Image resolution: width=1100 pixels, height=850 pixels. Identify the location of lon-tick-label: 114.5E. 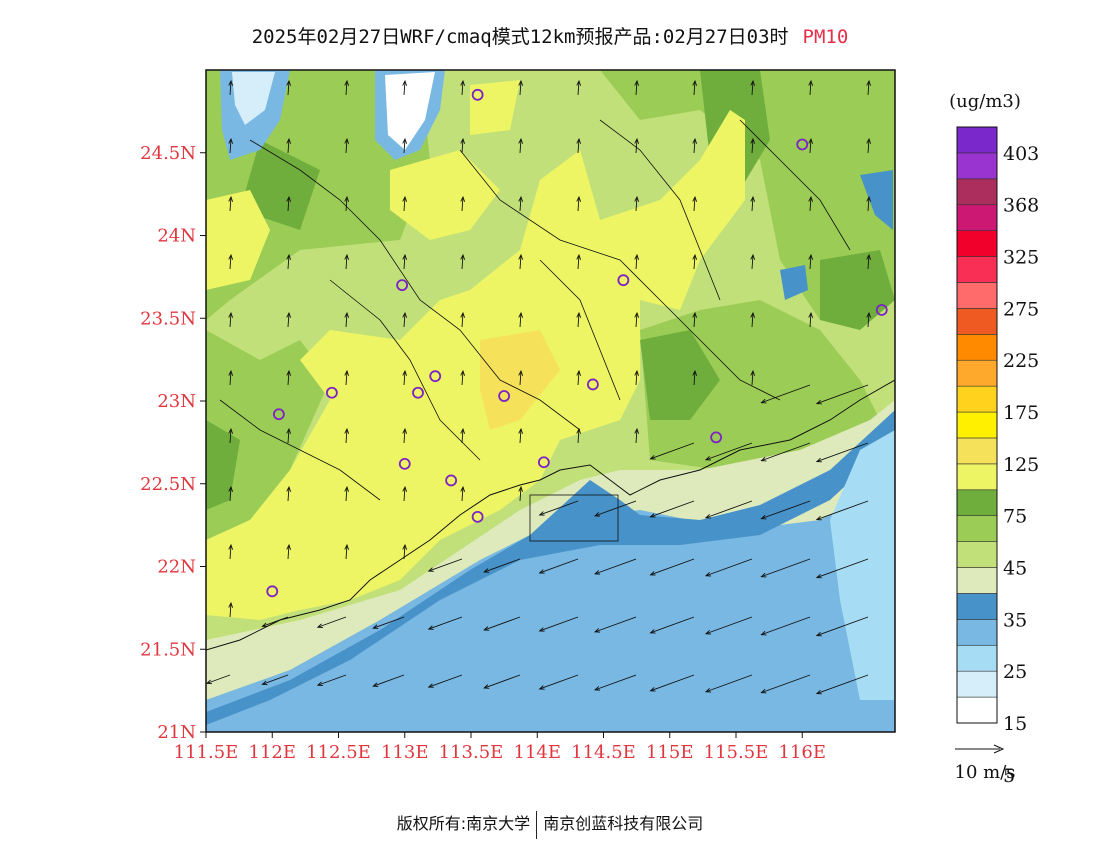
(603, 752).